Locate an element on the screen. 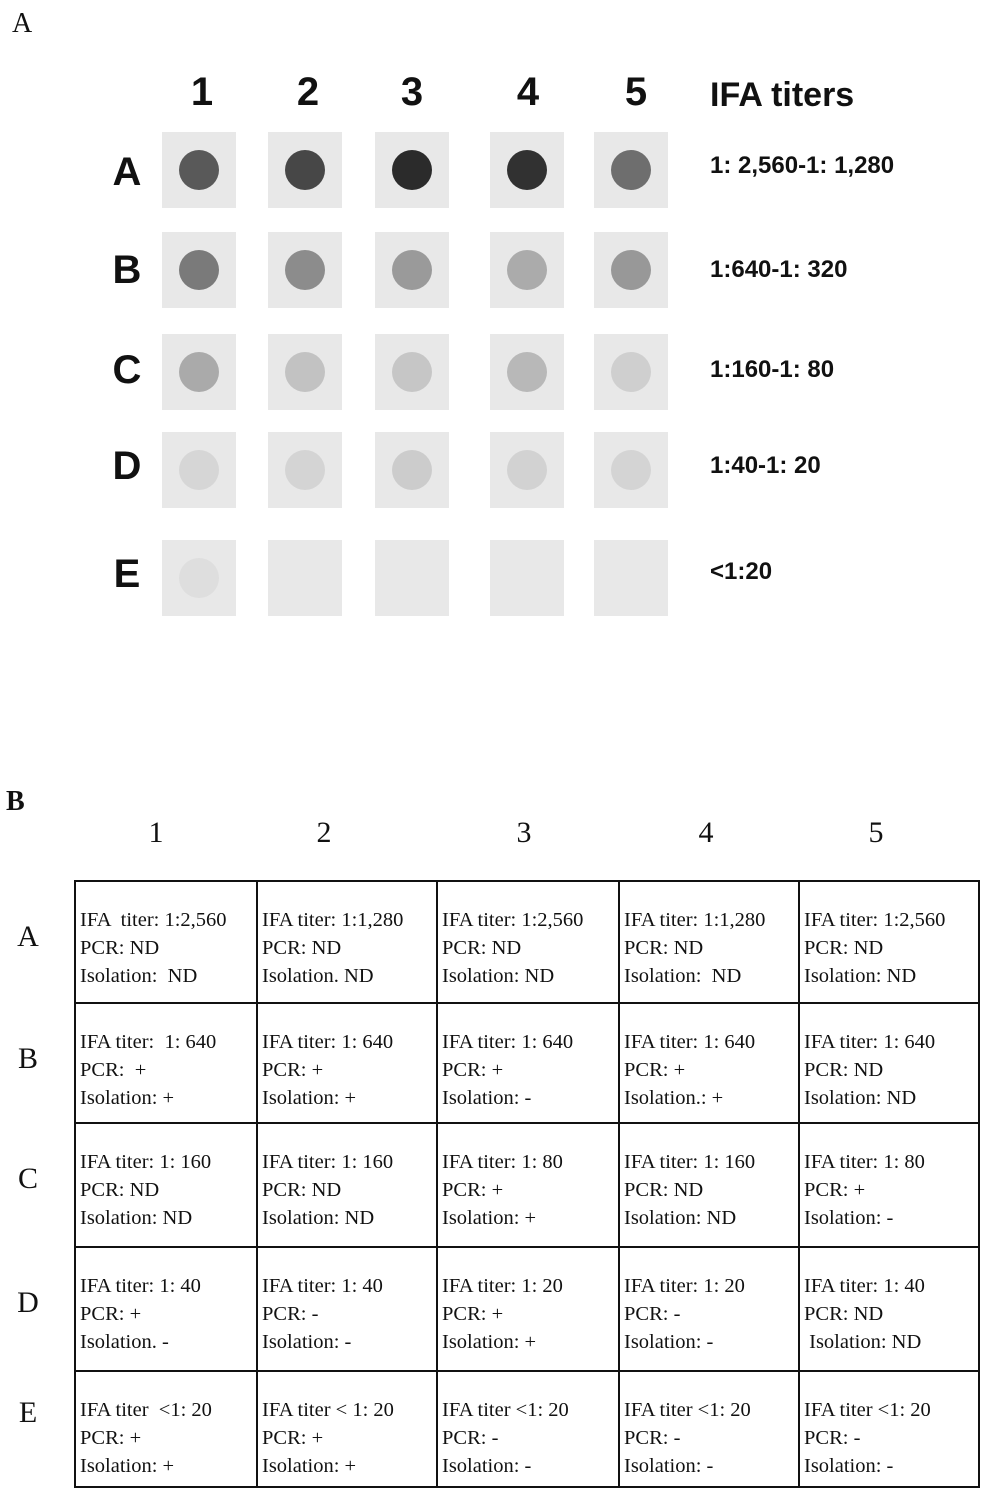  blot-dot-c5 is located at coordinates (631, 372).